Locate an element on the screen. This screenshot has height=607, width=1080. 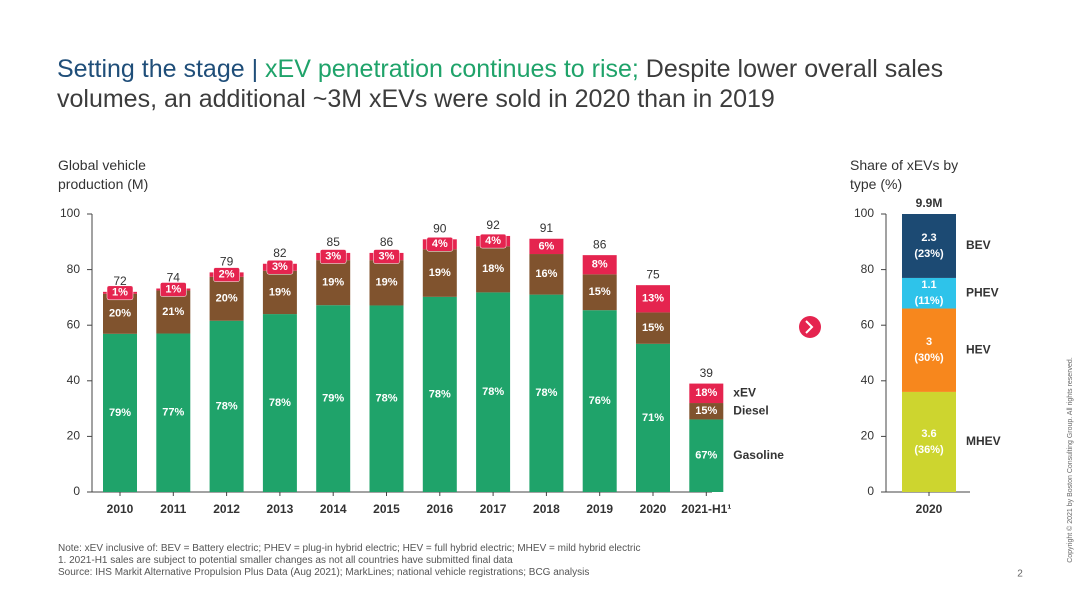
segment-share: 67% is located at coordinates (706, 456).